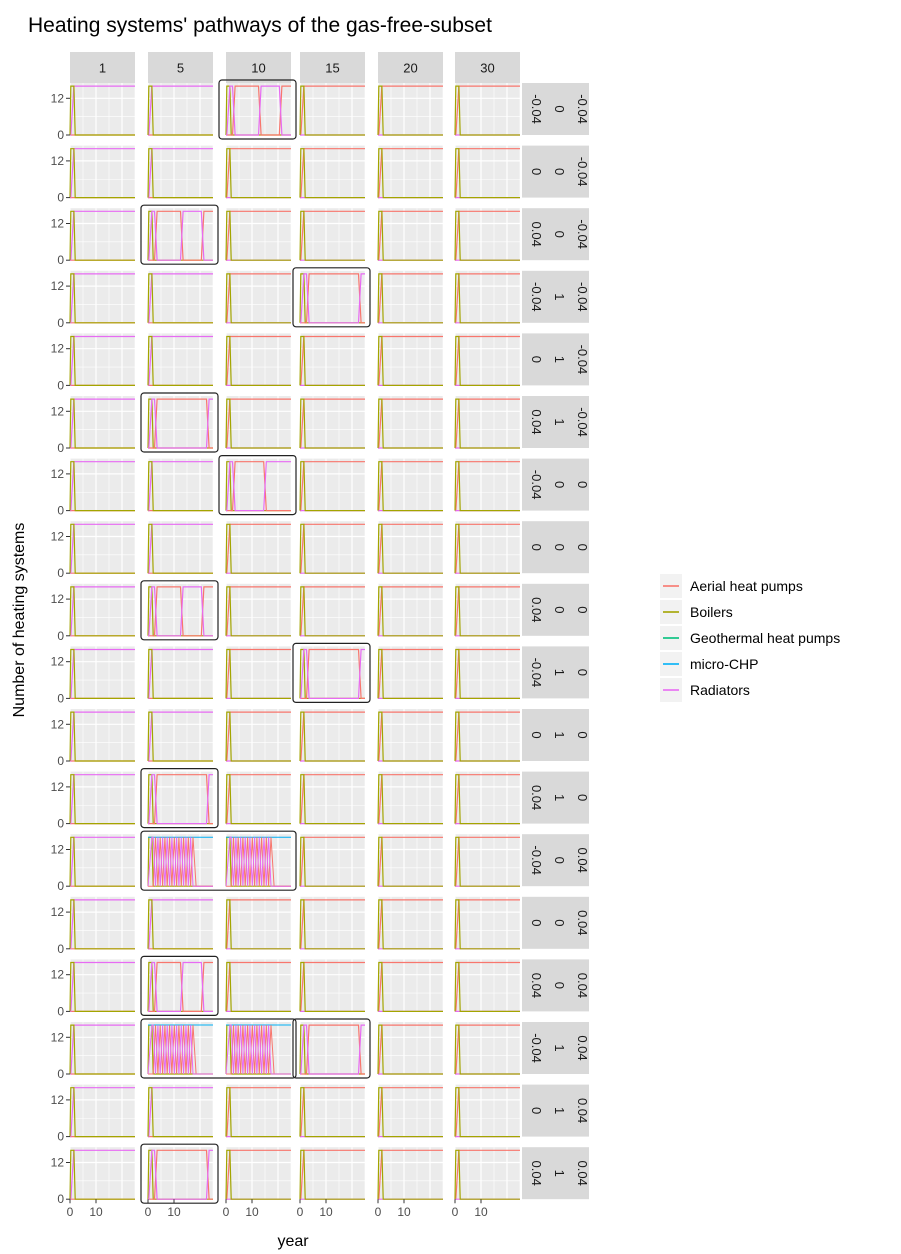 This screenshot has width=901, height=1254. I want to click on y-axis-title: Number of heating systems, so click(19, 620).